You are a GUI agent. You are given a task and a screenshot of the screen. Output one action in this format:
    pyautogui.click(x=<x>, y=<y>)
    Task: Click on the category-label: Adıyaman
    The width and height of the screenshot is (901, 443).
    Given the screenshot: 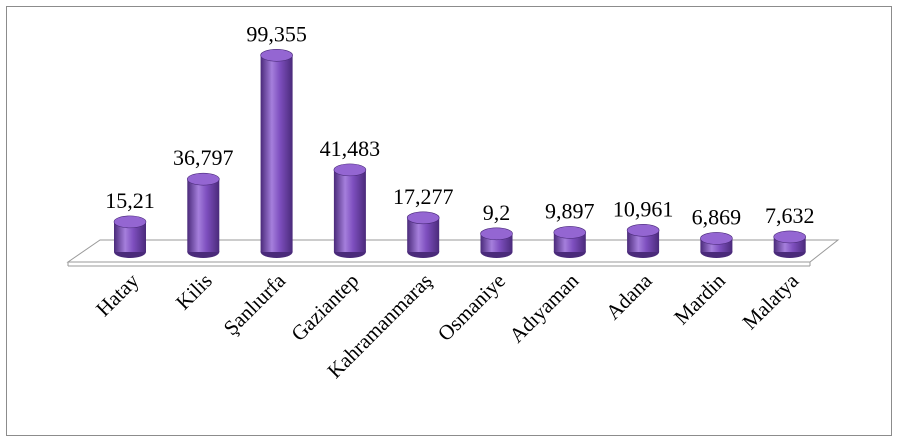 What is the action you would take?
    pyautogui.click(x=544, y=307)
    